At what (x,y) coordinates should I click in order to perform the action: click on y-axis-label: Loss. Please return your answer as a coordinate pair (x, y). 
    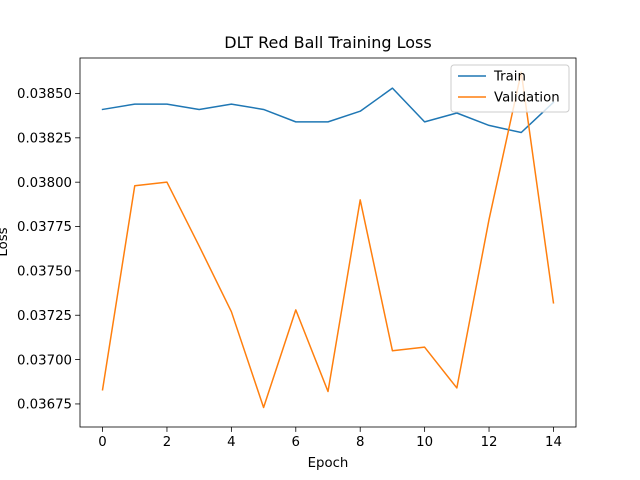
    Looking at the image, I should click on (5, 241).